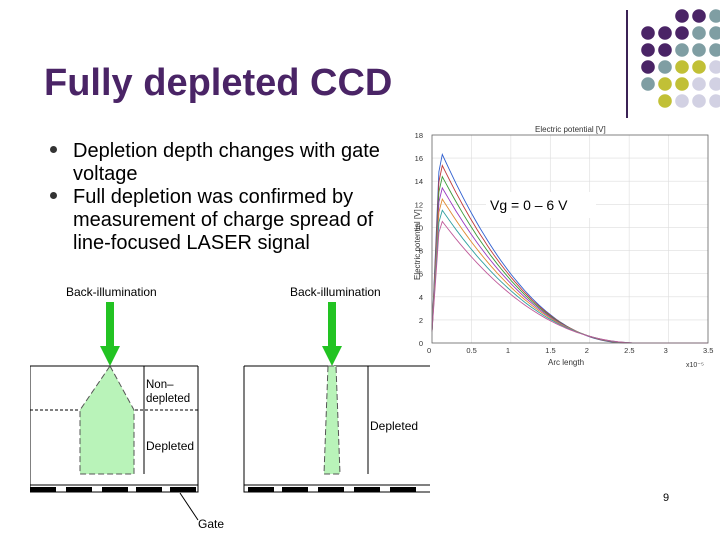 Image resolution: width=720 pixels, height=540 pixels. What do you see at coordinates (429, 350) in the screenshot?
I see `x-tick-label: 0` at bounding box center [429, 350].